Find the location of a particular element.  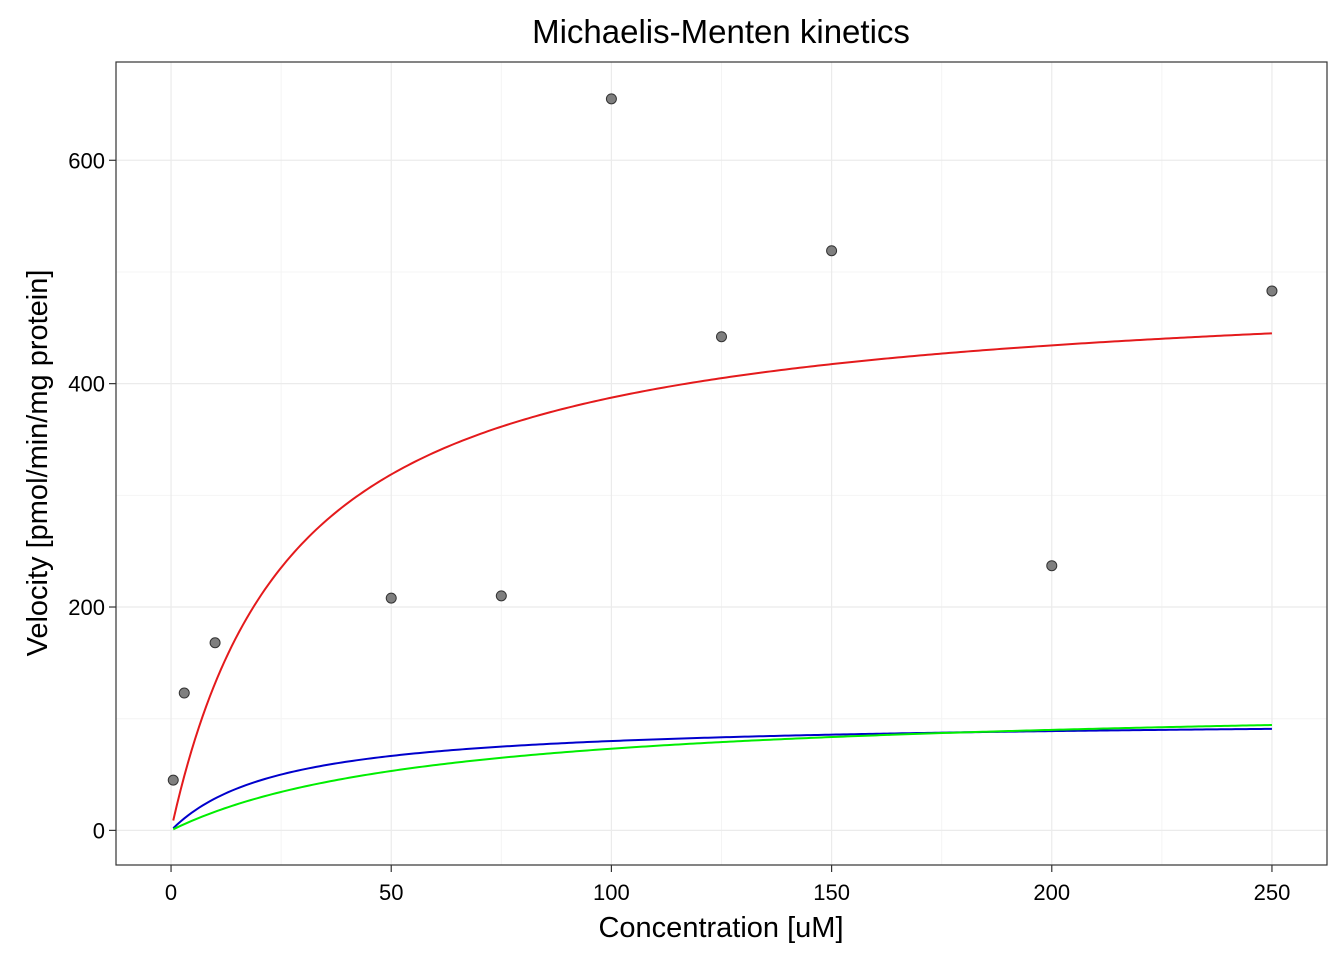

x-tick-label: 200 is located at coordinates (1051, 892).